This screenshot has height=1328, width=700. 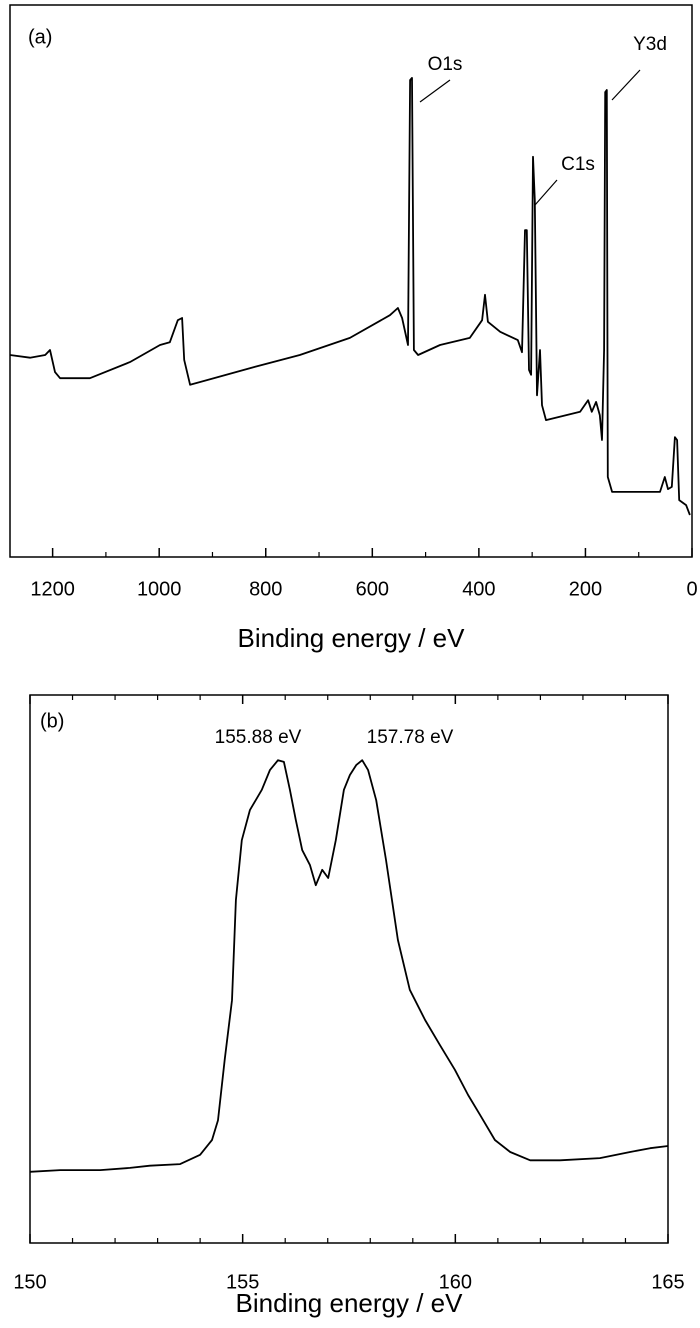 What do you see at coordinates (650, 44) in the screenshot?
I see `peak-label: Y3d` at bounding box center [650, 44].